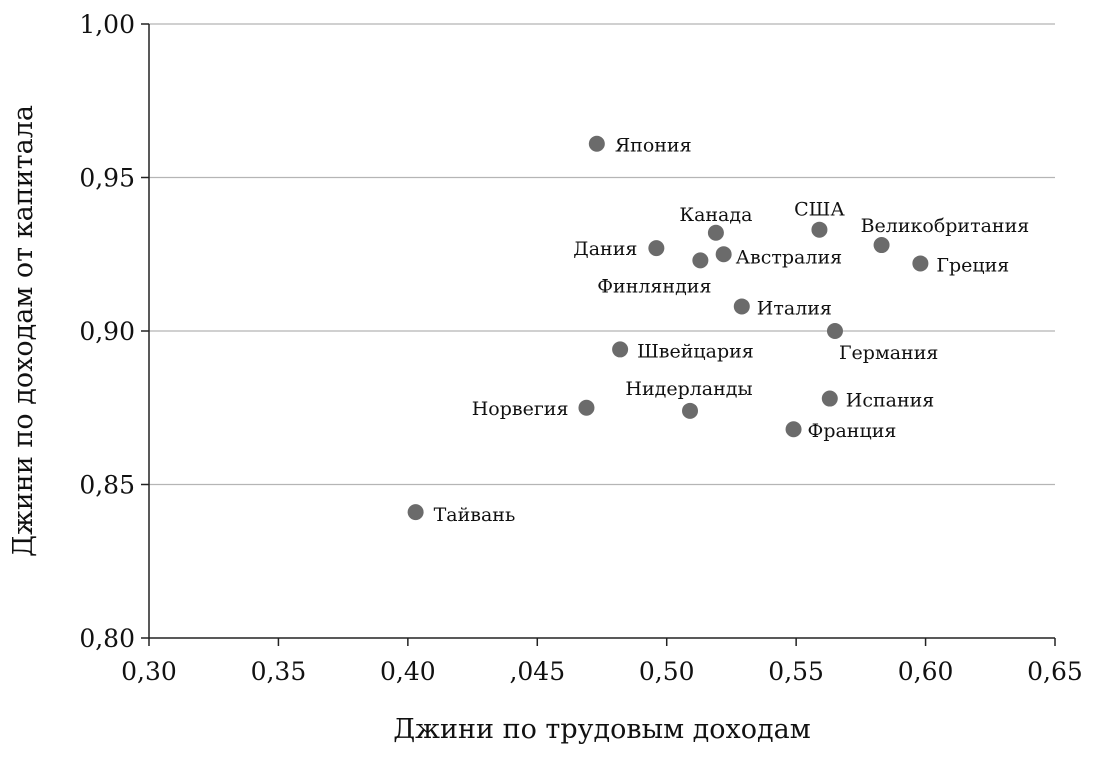 The height and width of the screenshot is (762, 1093). What do you see at coordinates (819, 210) in the screenshot?
I see `point-label: США` at bounding box center [819, 210].